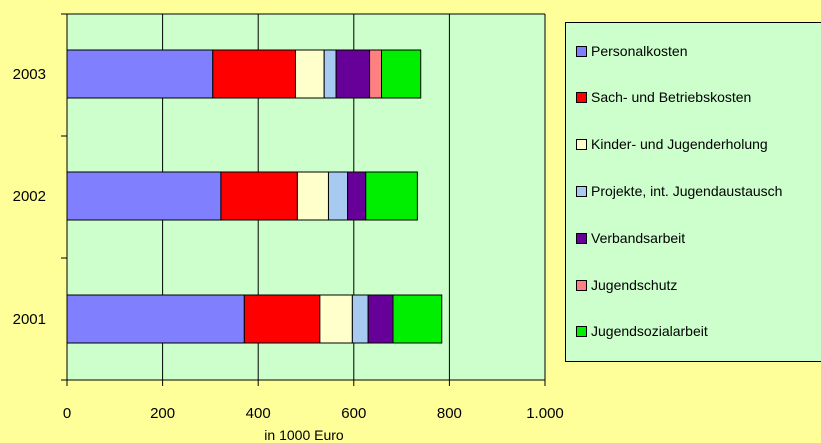  What do you see at coordinates (649, 331) in the screenshot?
I see `legend-label: Jugendsozialarbeit` at bounding box center [649, 331].